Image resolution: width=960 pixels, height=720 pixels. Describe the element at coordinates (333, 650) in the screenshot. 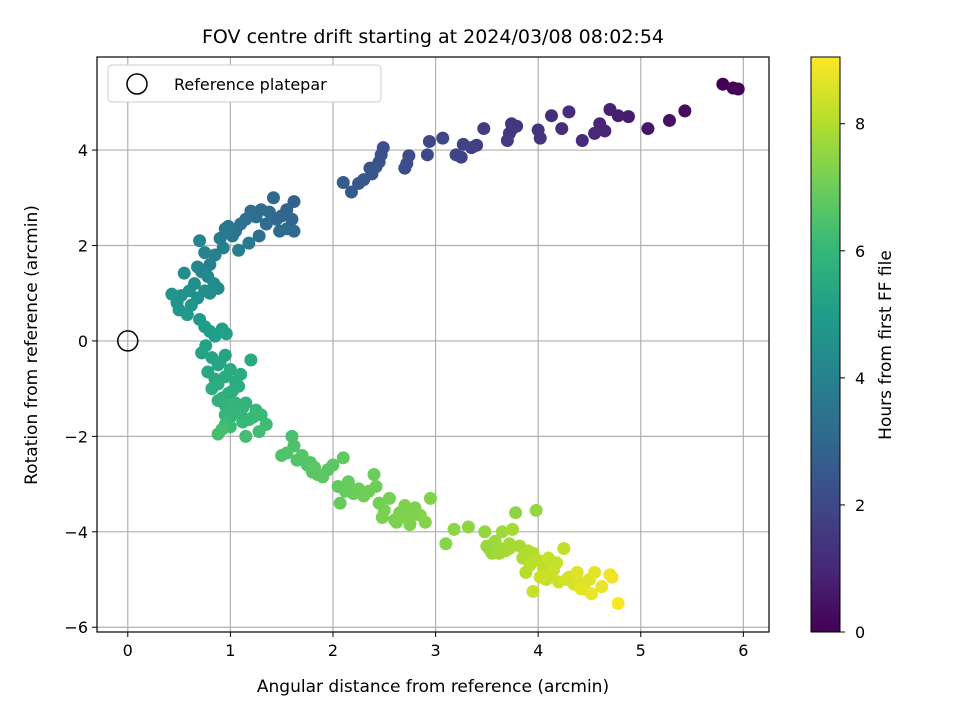

I see `x-tick-label: 2` at that location.